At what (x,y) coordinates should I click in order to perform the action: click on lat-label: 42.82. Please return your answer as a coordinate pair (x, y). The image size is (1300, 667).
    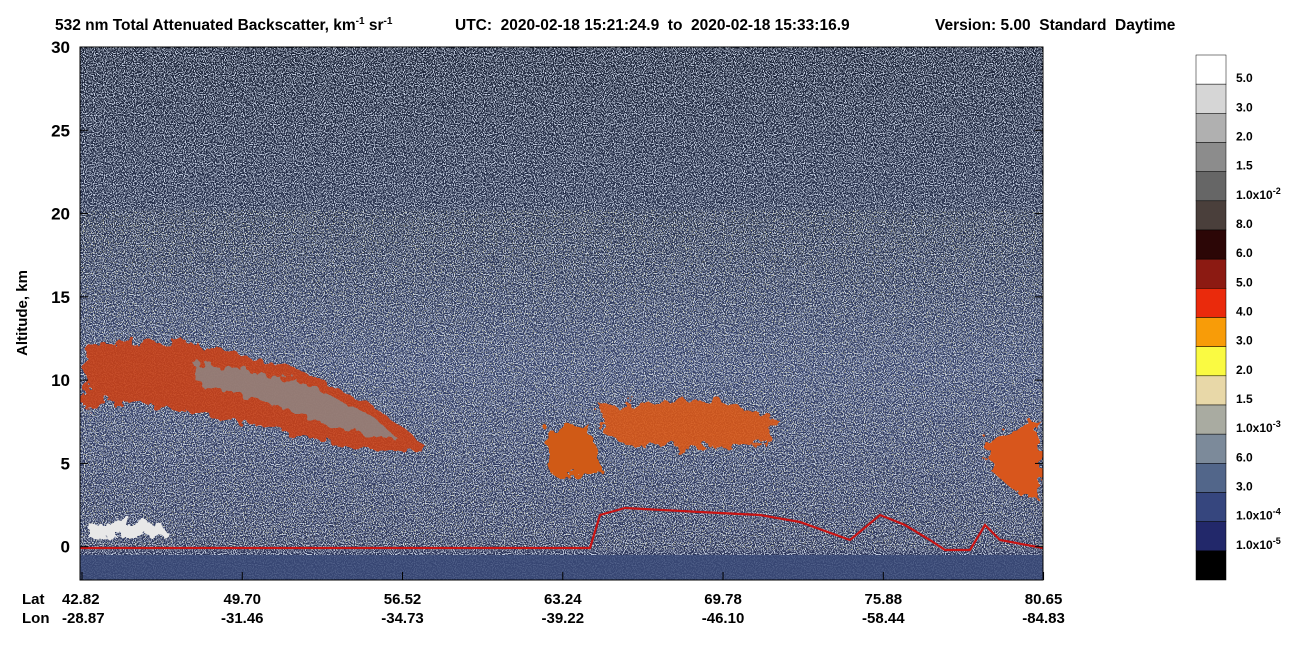
    Looking at the image, I should click on (81, 599).